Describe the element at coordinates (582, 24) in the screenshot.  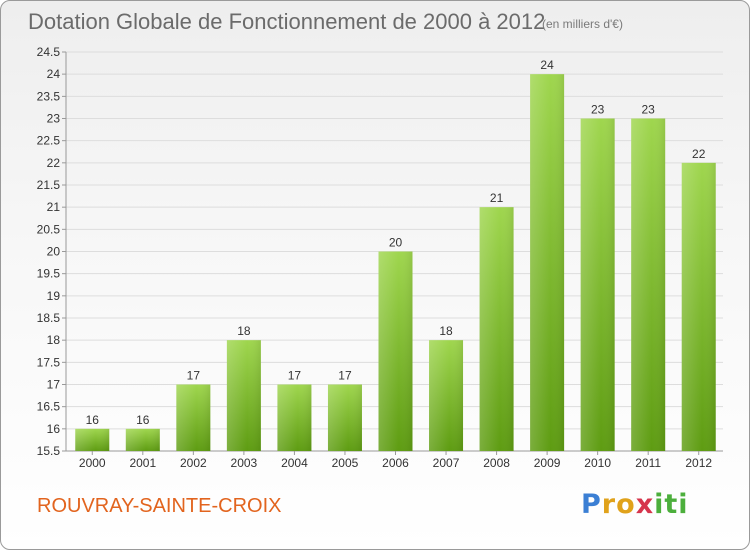
I see `unit-label: (en milliers d'€)` at that location.